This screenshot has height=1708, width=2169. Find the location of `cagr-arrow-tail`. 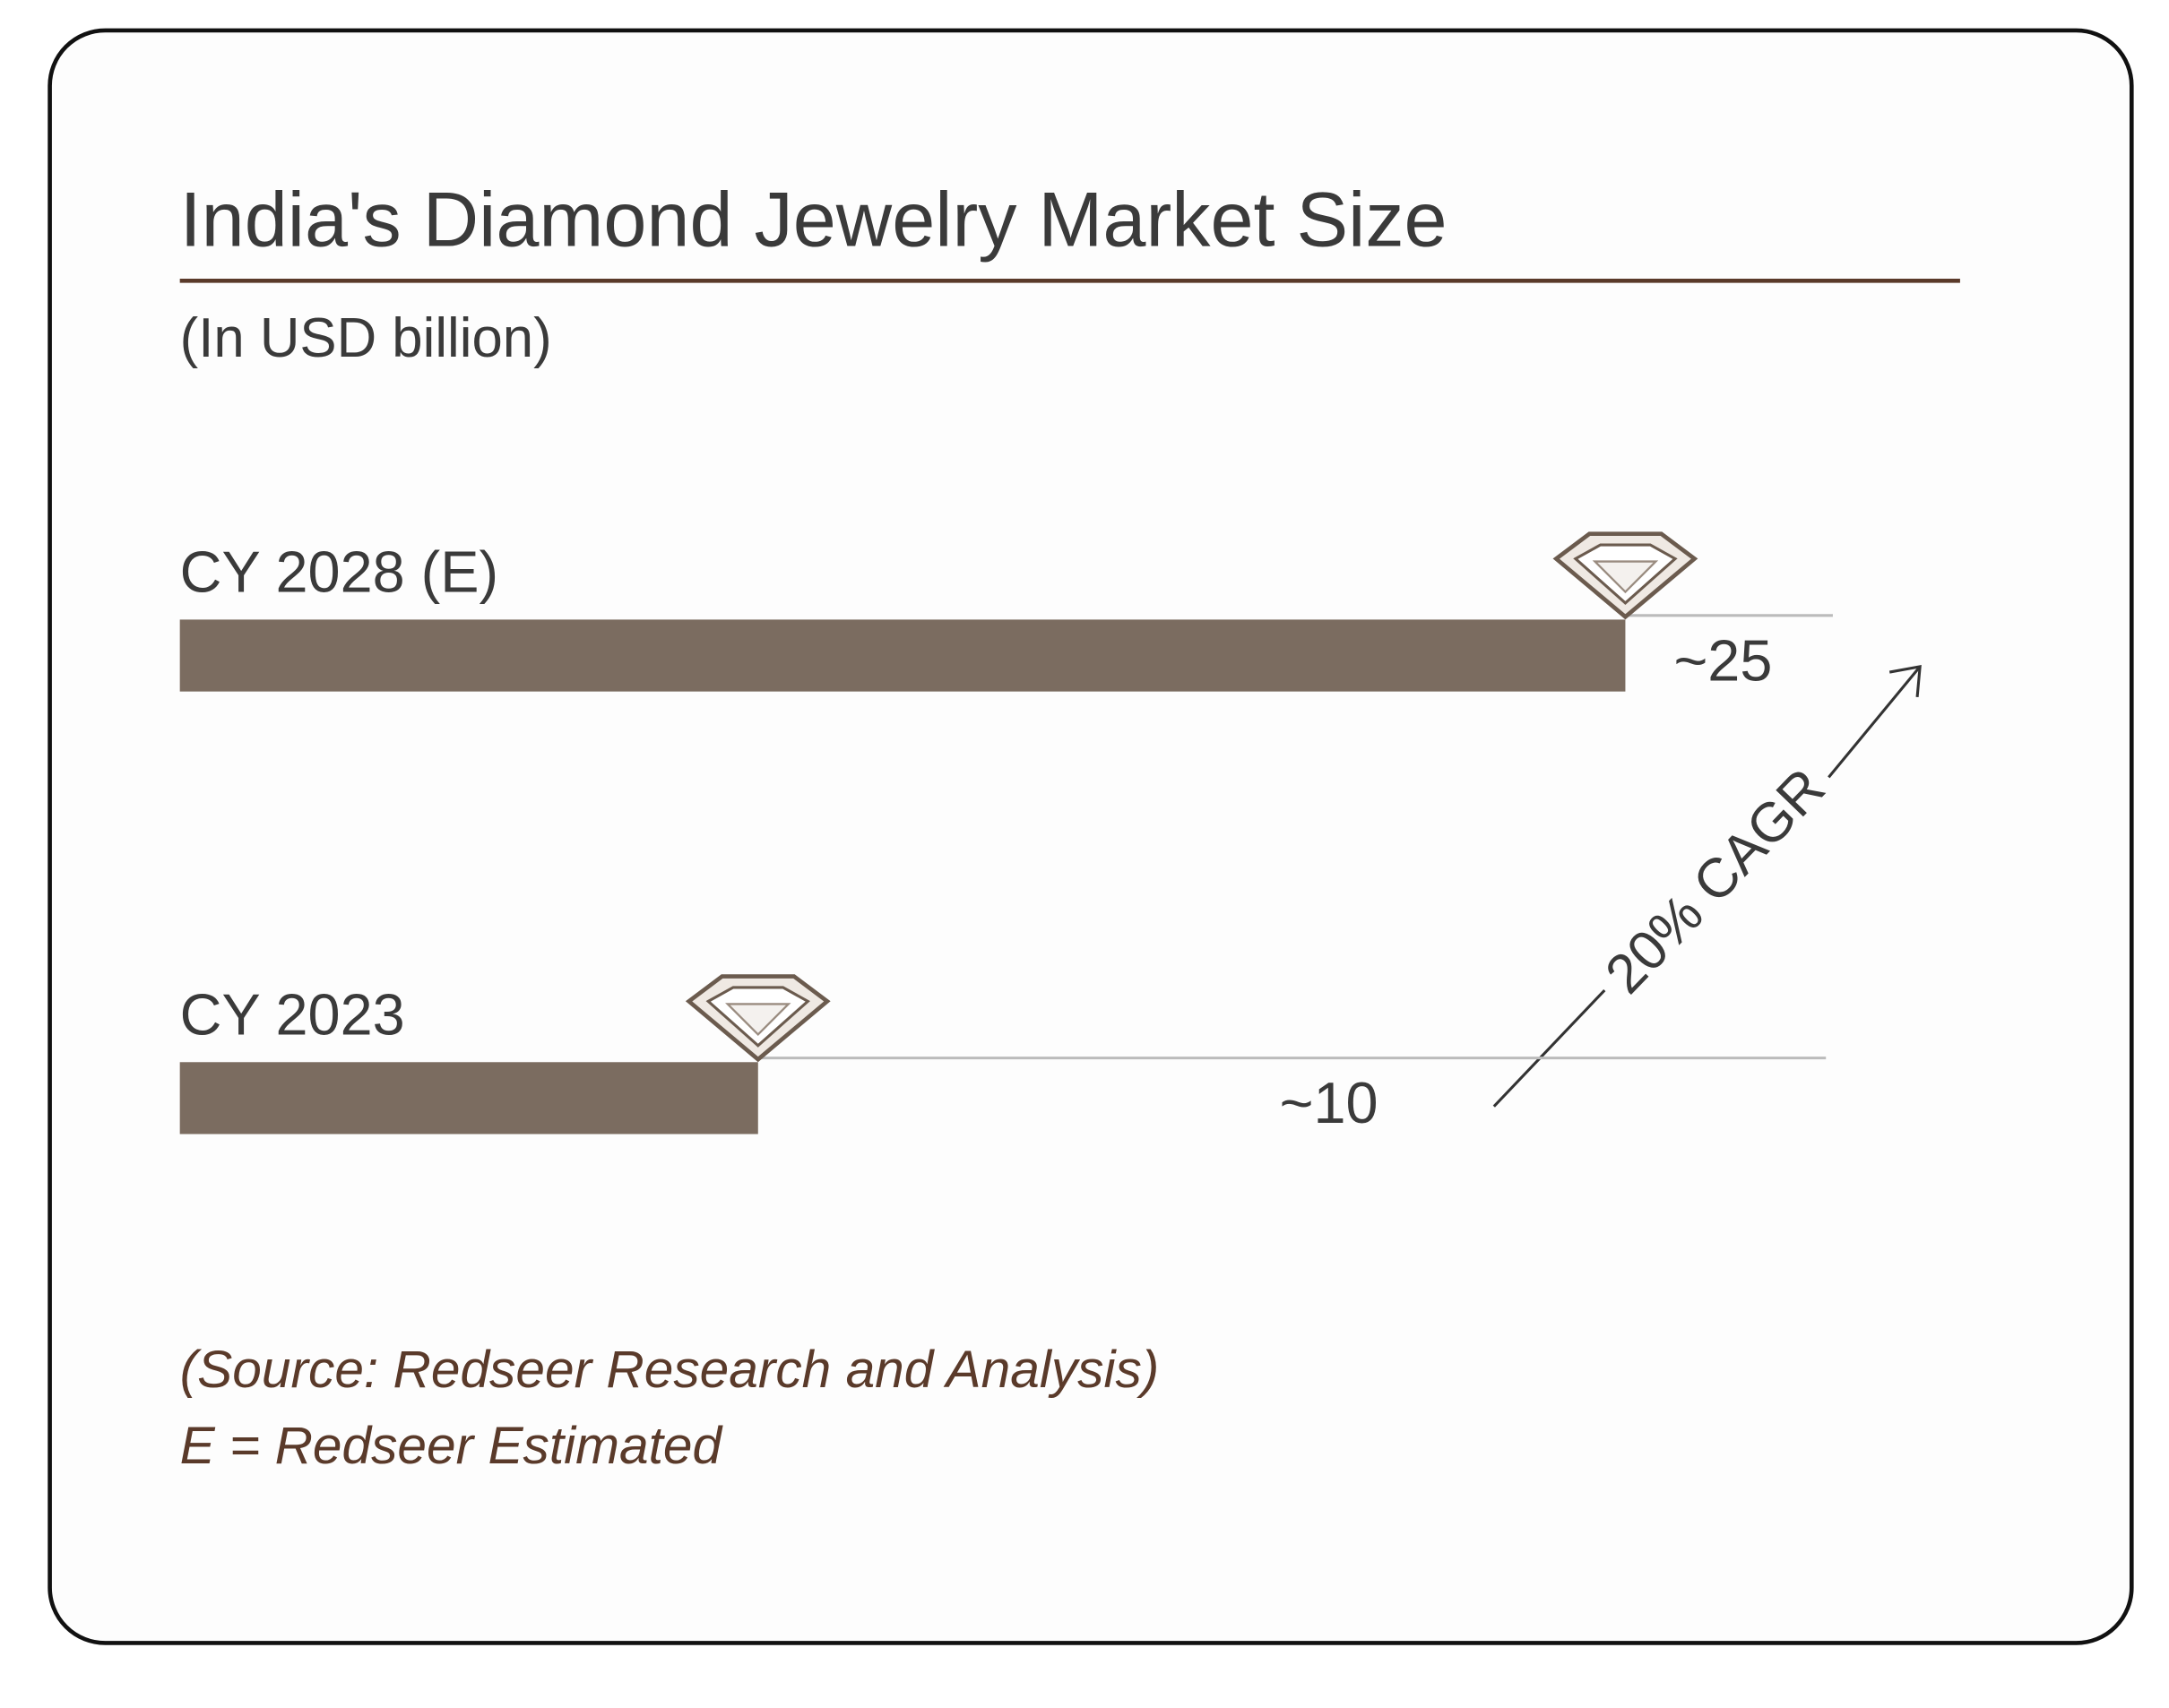

cagr-arrow-tail is located at coordinates (1549, 1048).